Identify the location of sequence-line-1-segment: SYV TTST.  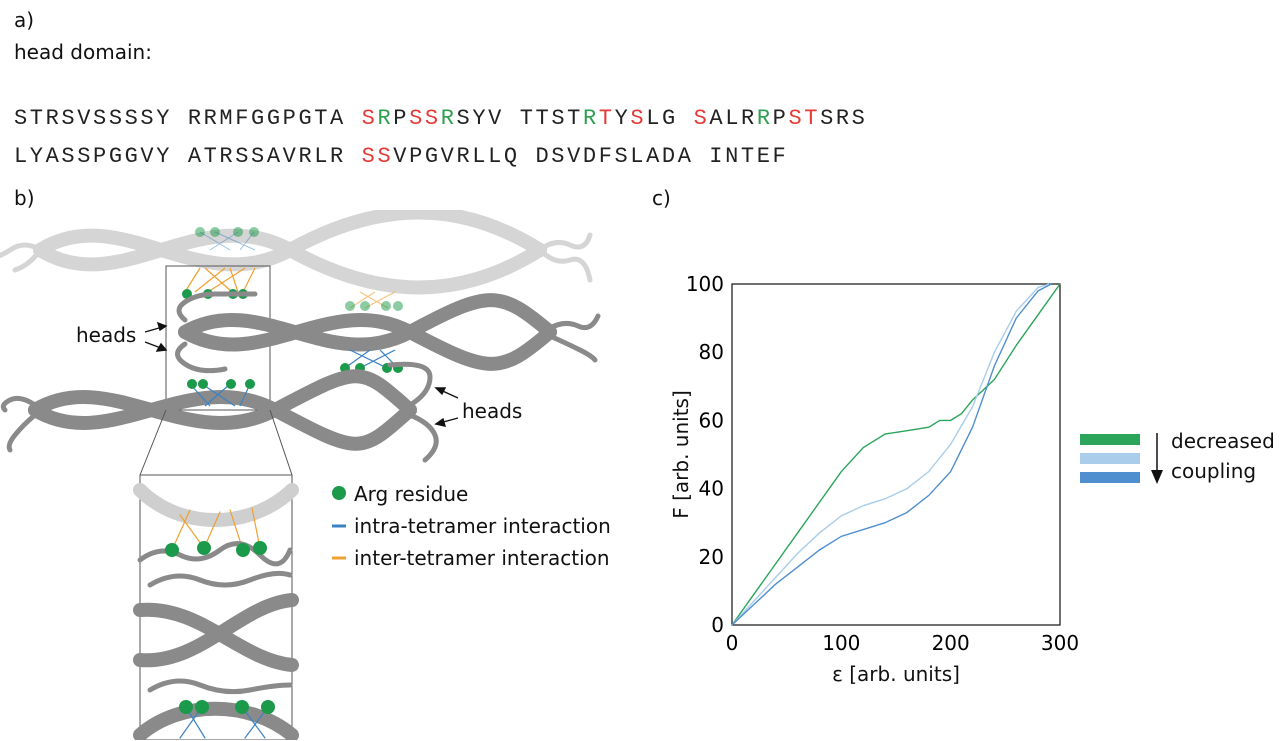
(519, 118).